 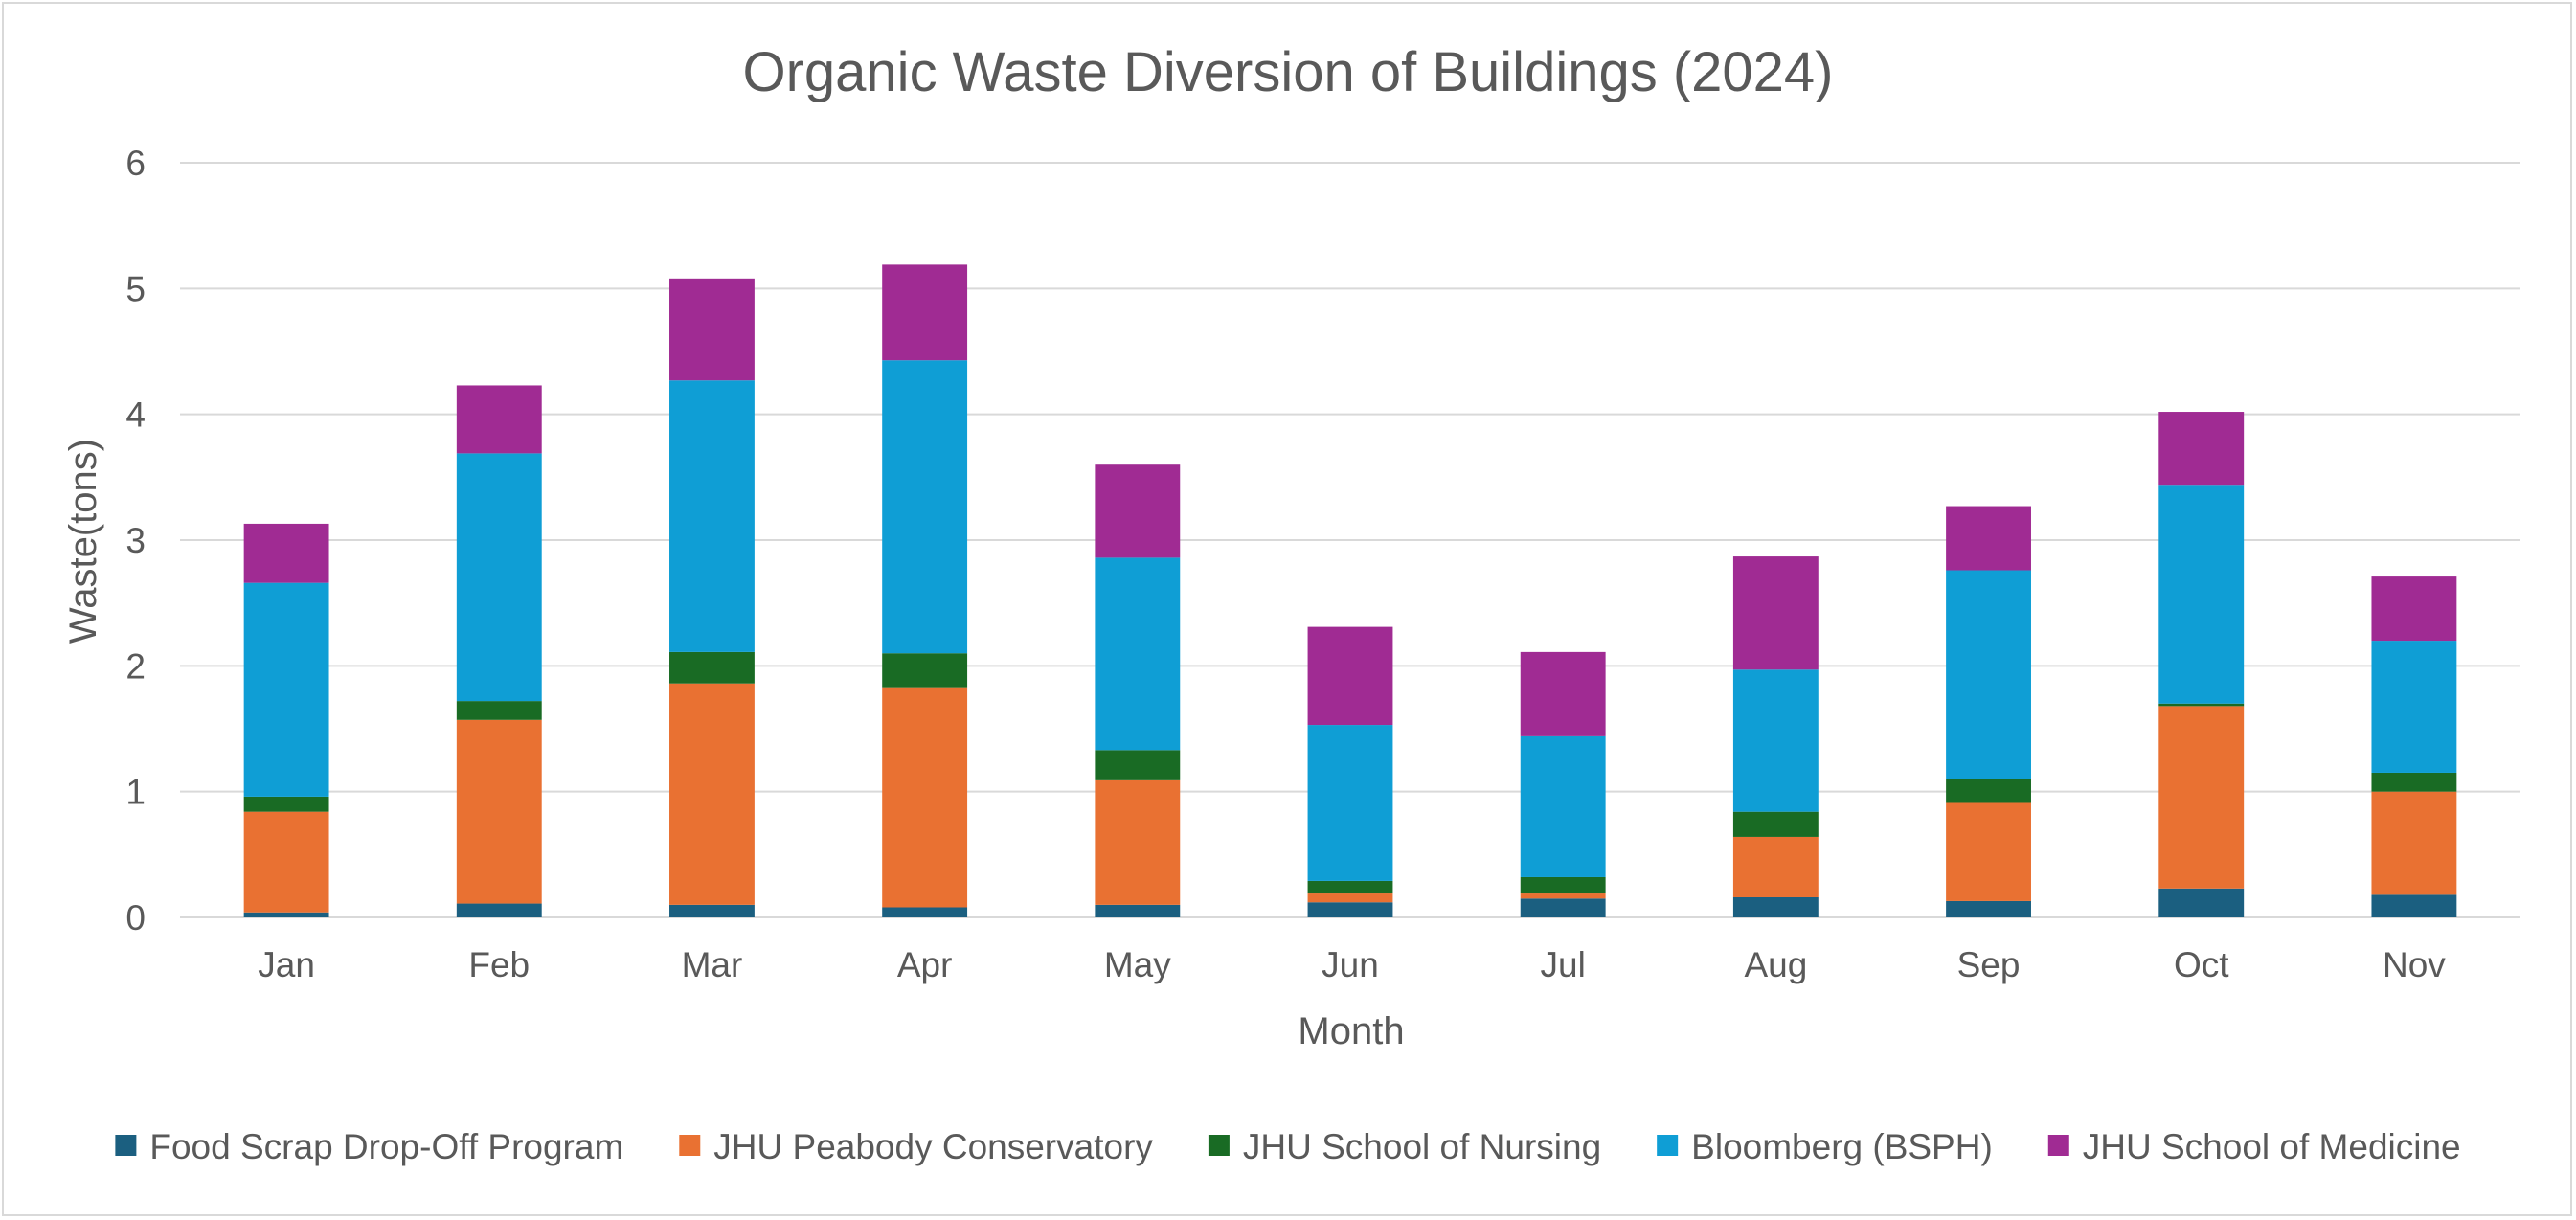 I want to click on x-tick-label: Mar, so click(x=712, y=964).